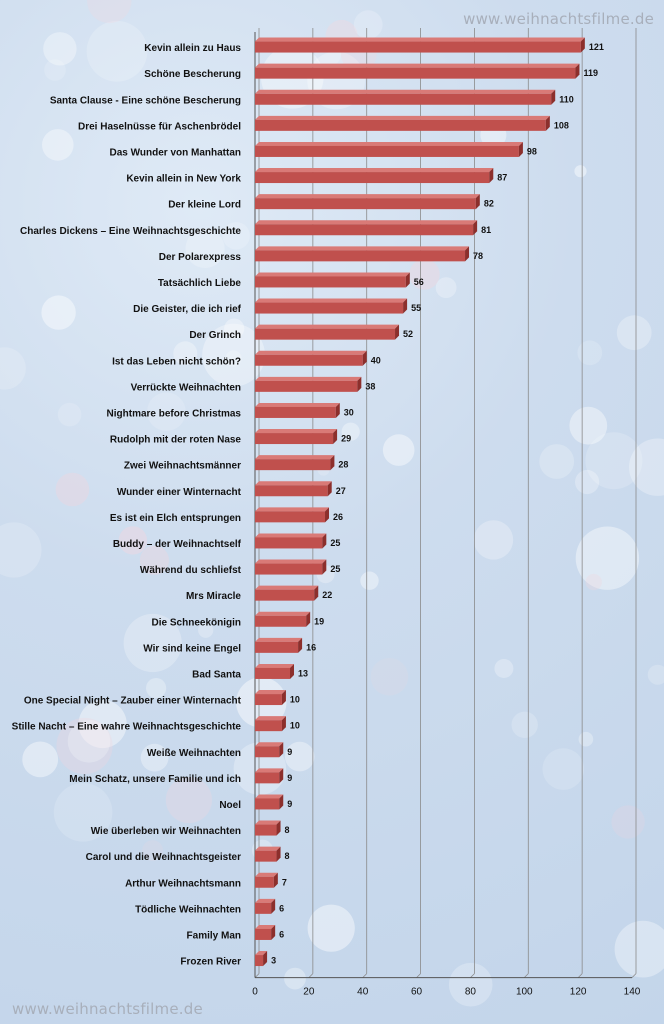  What do you see at coordinates (417, 992) in the screenshot?
I see `x-tick-label: 60` at bounding box center [417, 992].